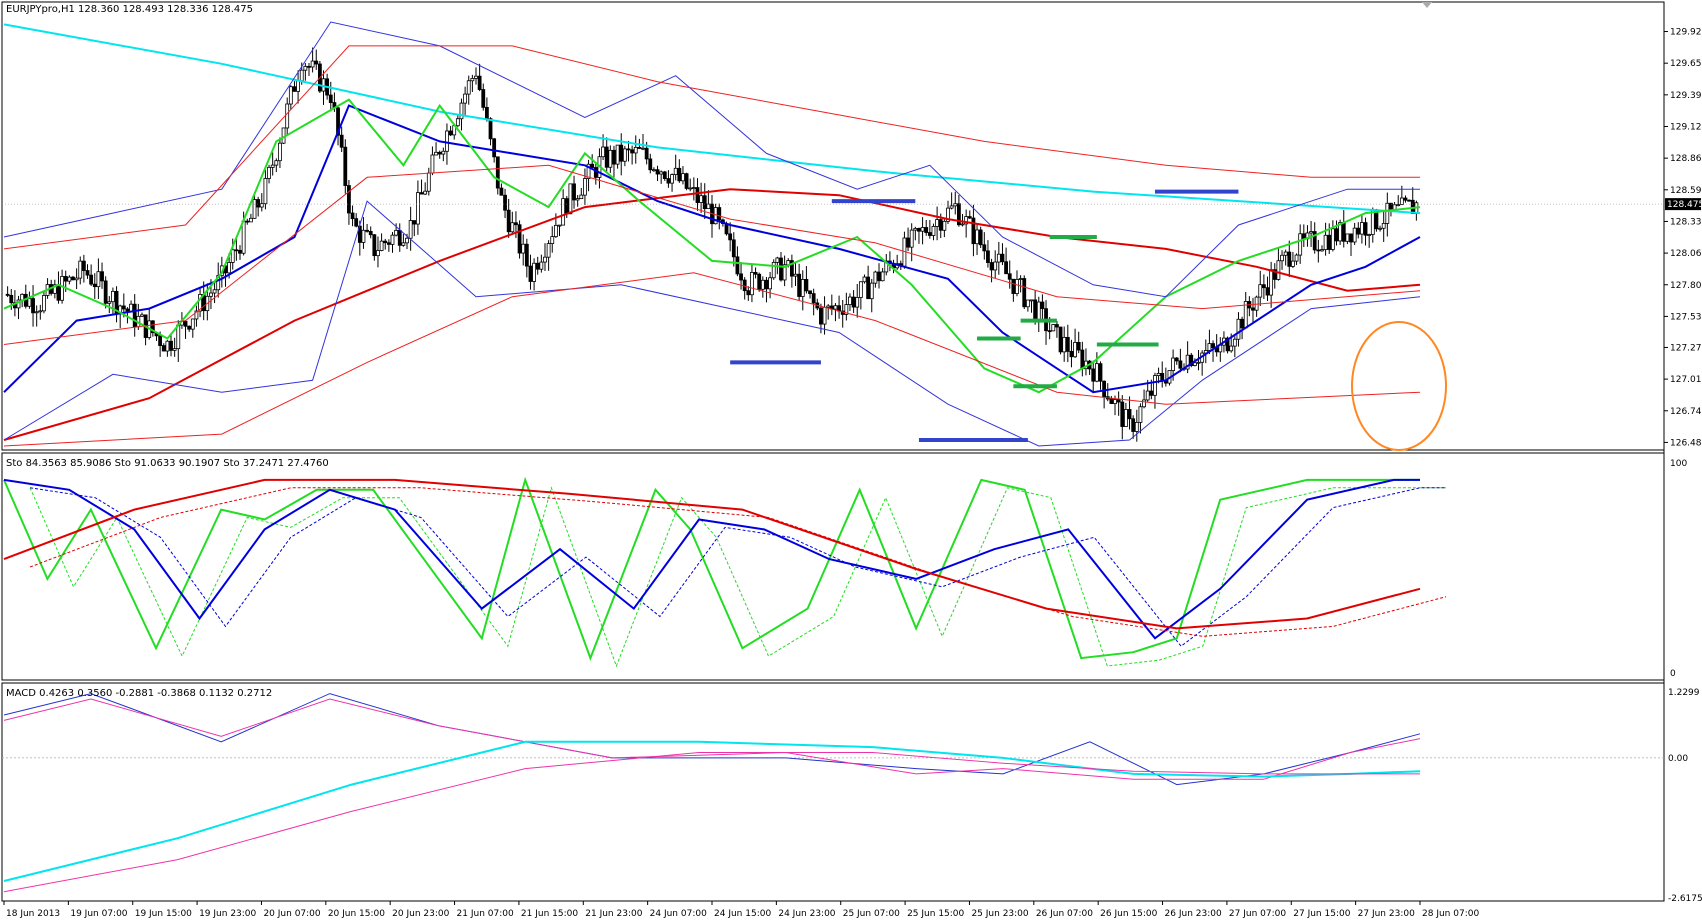 The image size is (1702, 924). What do you see at coordinates (1427, 5) in the screenshot?
I see `chart-shift-marker-icon` at bounding box center [1427, 5].